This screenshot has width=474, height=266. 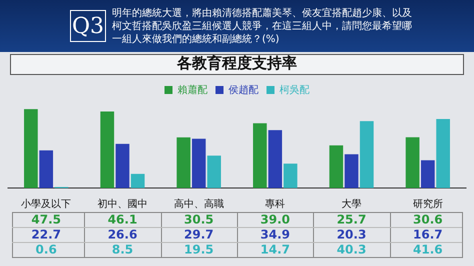 What do you see at coordinates (199, 249) in the screenshot?
I see `data-label: 19.5` at bounding box center [199, 249].